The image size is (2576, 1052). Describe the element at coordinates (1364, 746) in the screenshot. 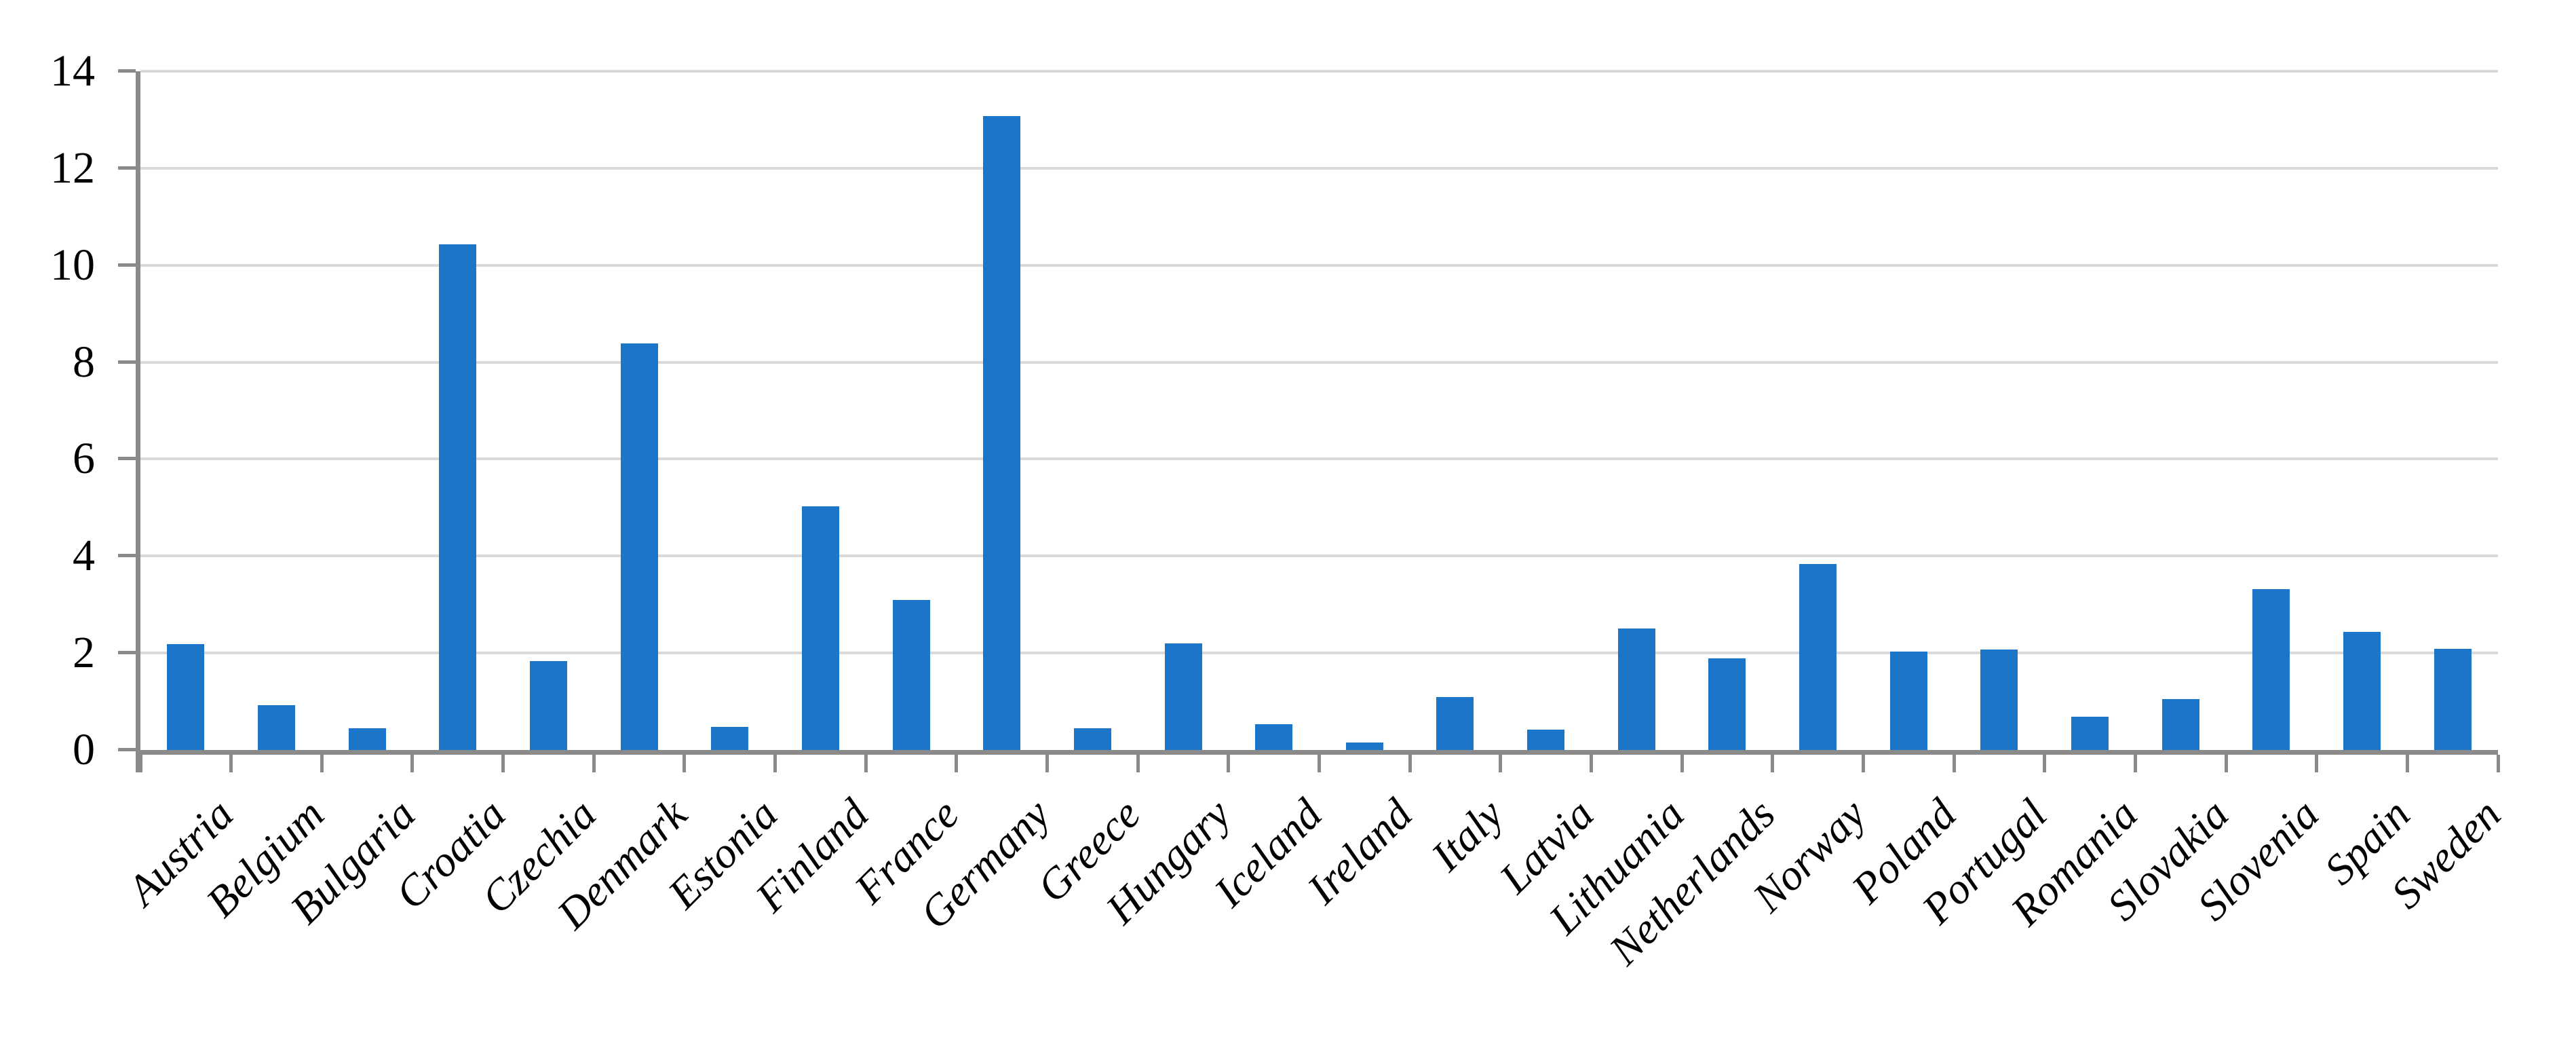

I see `bar-ireland` at that location.